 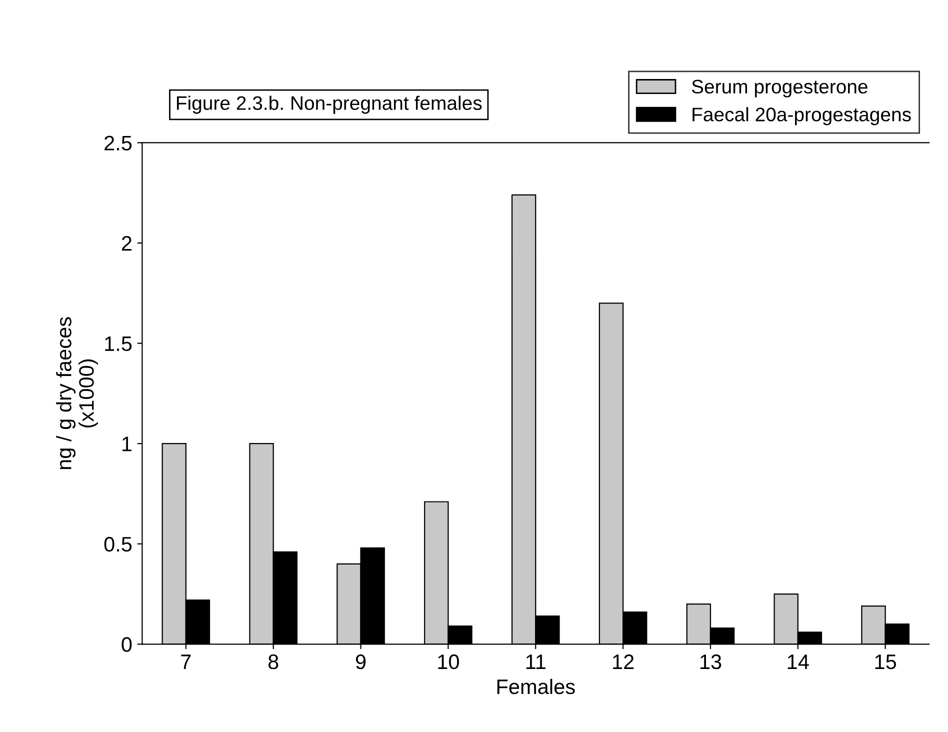 What do you see at coordinates (118, 143) in the screenshot?
I see `y-tick-label: 2.5` at bounding box center [118, 143].